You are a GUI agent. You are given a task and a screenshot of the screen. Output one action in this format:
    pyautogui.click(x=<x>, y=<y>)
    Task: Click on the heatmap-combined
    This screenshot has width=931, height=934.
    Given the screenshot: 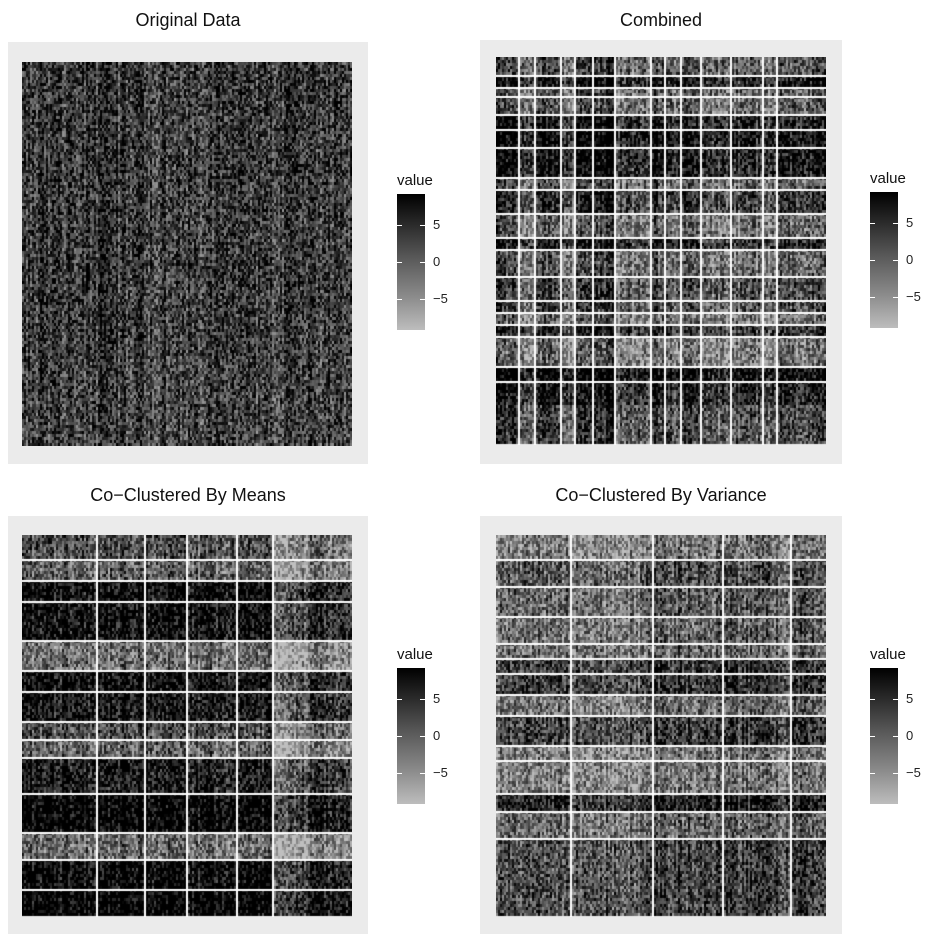 What is the action you would take?
    pyautogui.click(x=661, y=251)
    